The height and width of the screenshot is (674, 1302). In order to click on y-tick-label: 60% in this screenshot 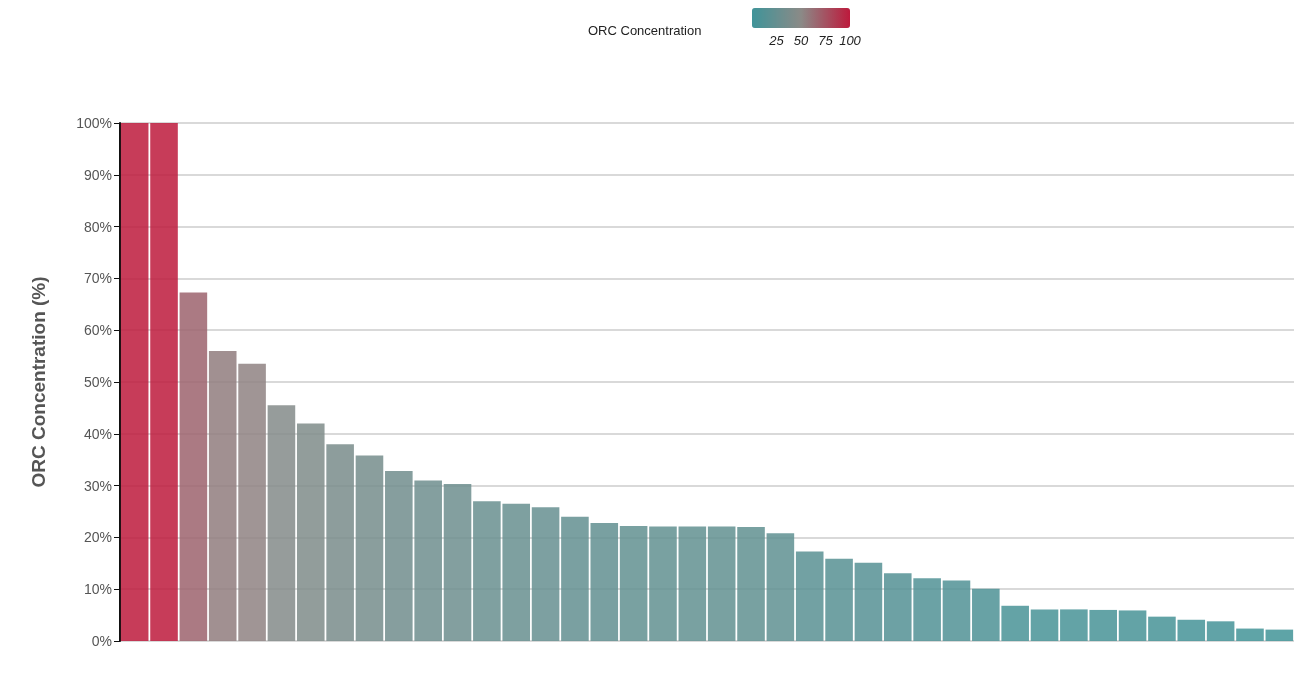, I will do `click(97, 330)`.